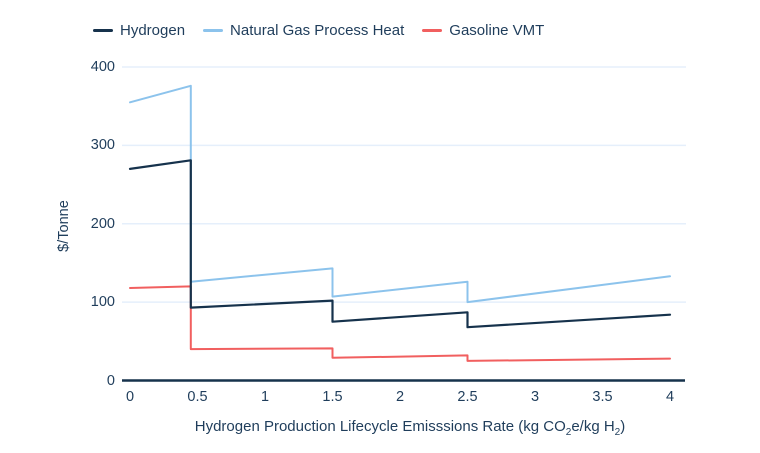 This screenshot has width=760, height=453. Describe the element at coordinates (265, 397) in the screenshot. I see `x-tick-label-1: 1` at that location.